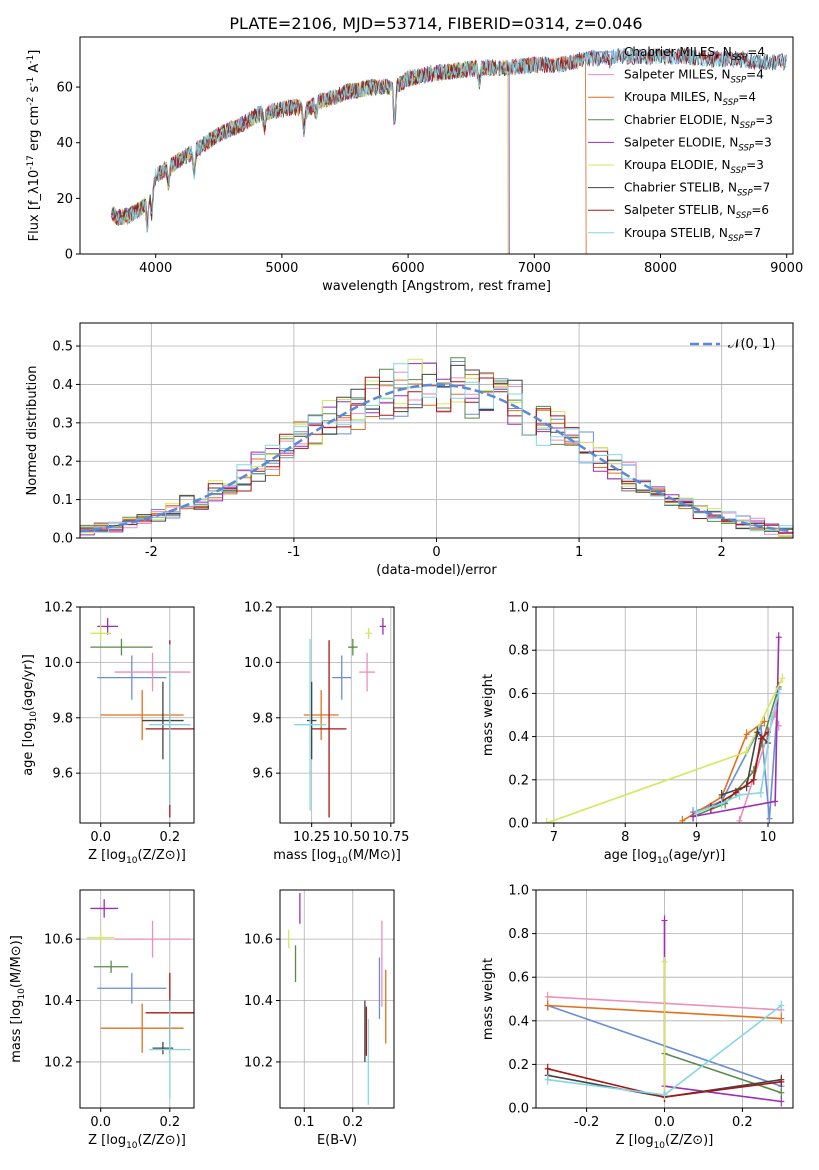 Image resolution: width=819 pixels, height=1170 pixels. I want to click on spectrum-ylabel-part: s, so click(34, 91).